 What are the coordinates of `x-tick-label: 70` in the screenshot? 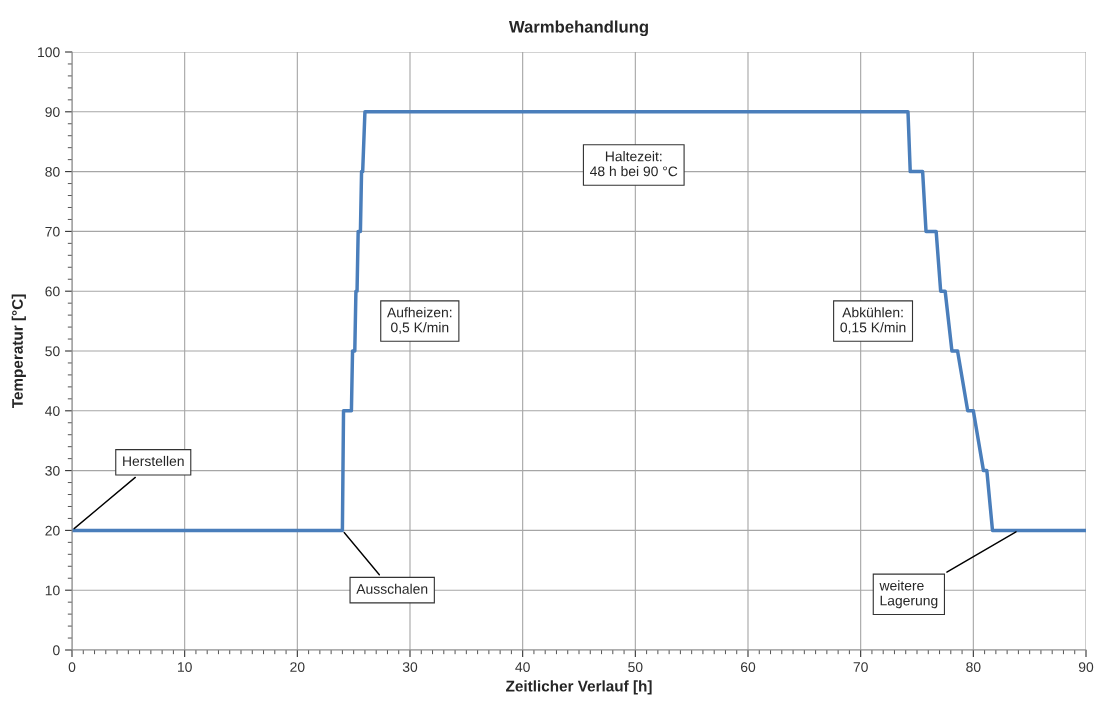 It's located at (860, 667).